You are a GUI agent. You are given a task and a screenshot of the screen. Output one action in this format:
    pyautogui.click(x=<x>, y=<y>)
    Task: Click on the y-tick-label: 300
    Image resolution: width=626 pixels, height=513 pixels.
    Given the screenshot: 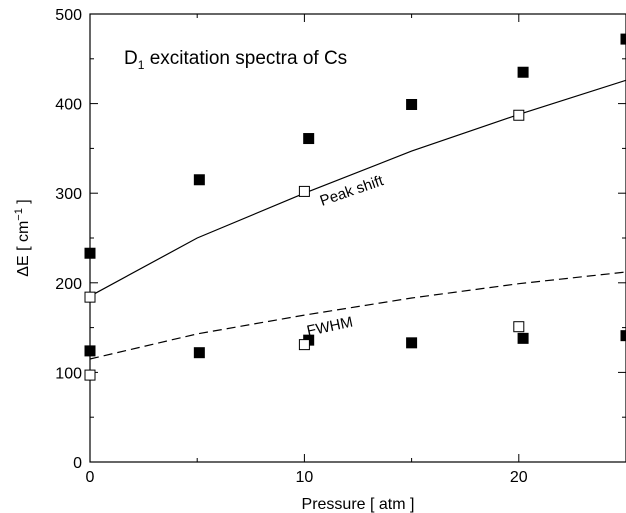 What is the action you would take?
    pyautogui.click(x=68, y=194)
    